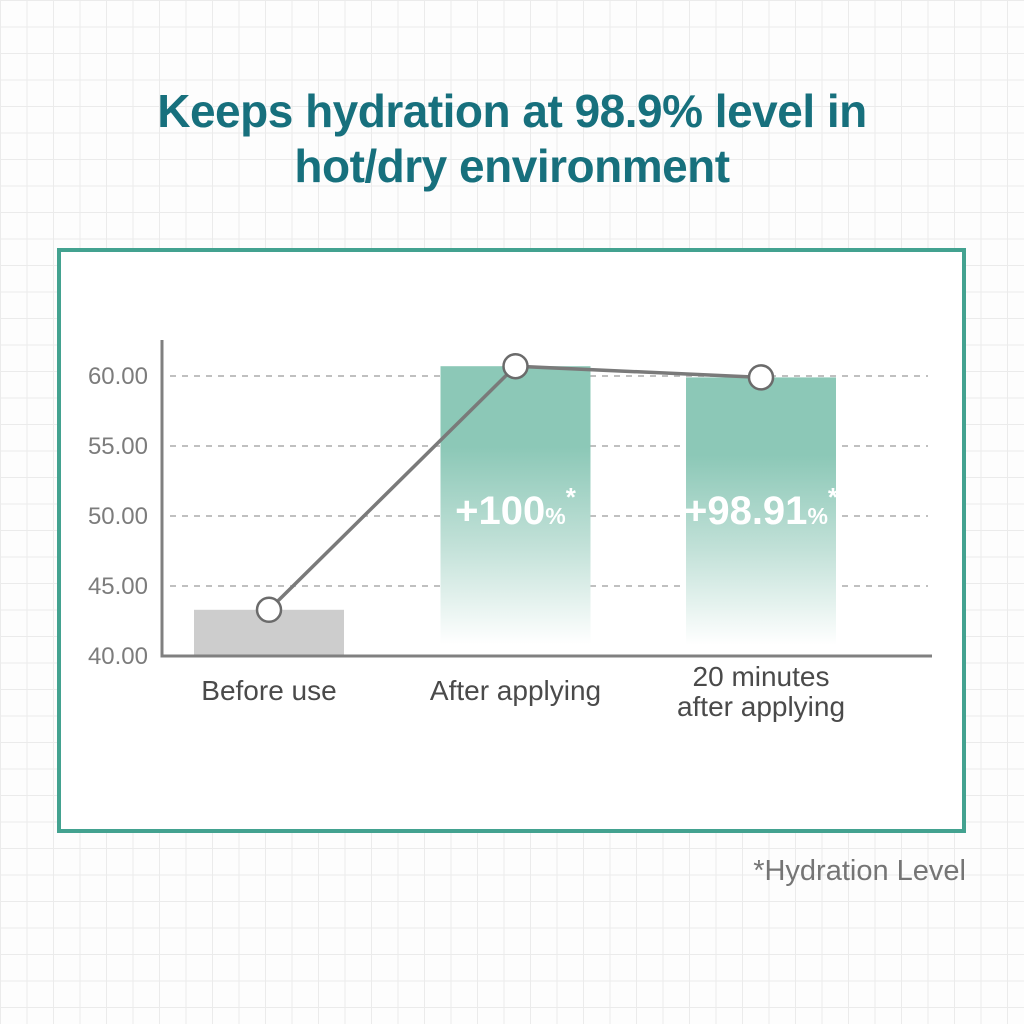  I want to click on marker-before-use, so click(269, 610).